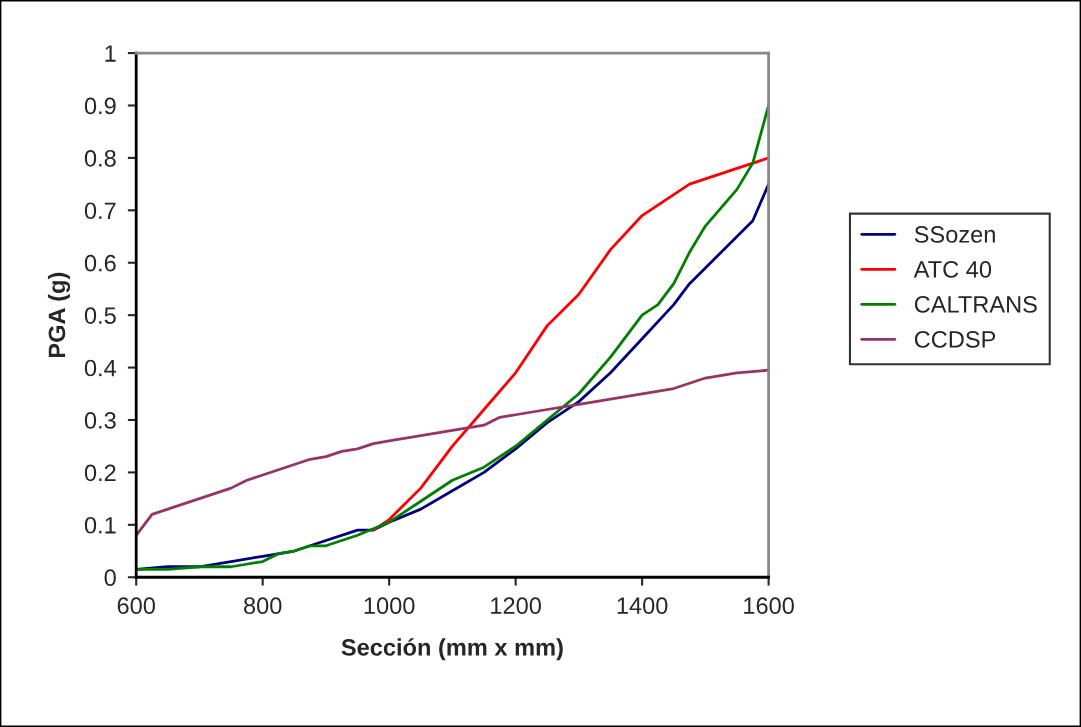 This screenshot has height=727, width=1081. What do you see at coordinates (100, 211) in the screenshot?
I see `y-tick-label: 0.7` at bounding box center [100, 211].